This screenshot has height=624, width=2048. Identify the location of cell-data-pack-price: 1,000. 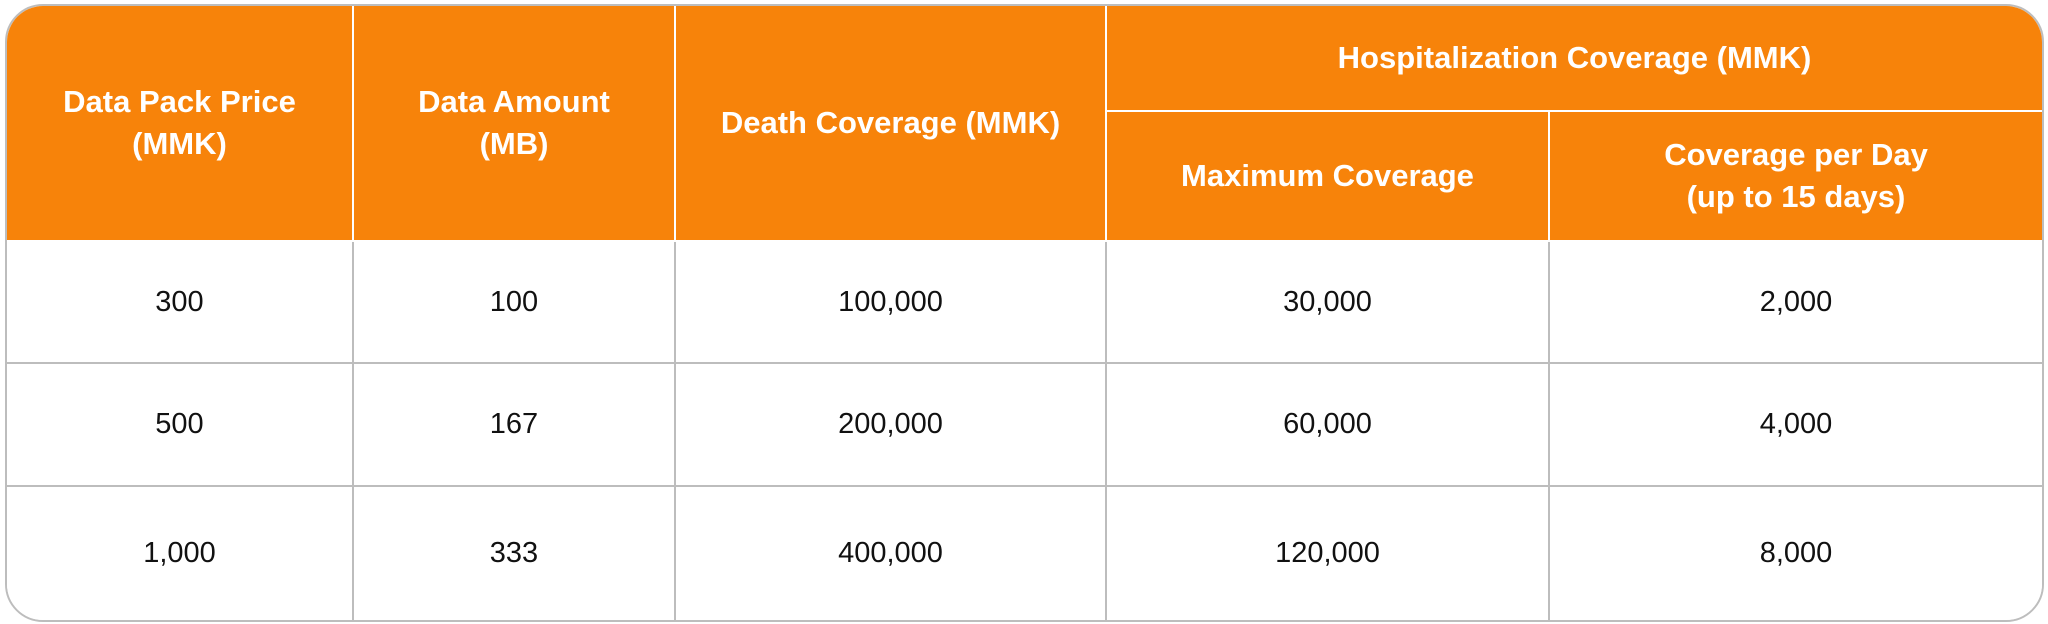
(180, 552).